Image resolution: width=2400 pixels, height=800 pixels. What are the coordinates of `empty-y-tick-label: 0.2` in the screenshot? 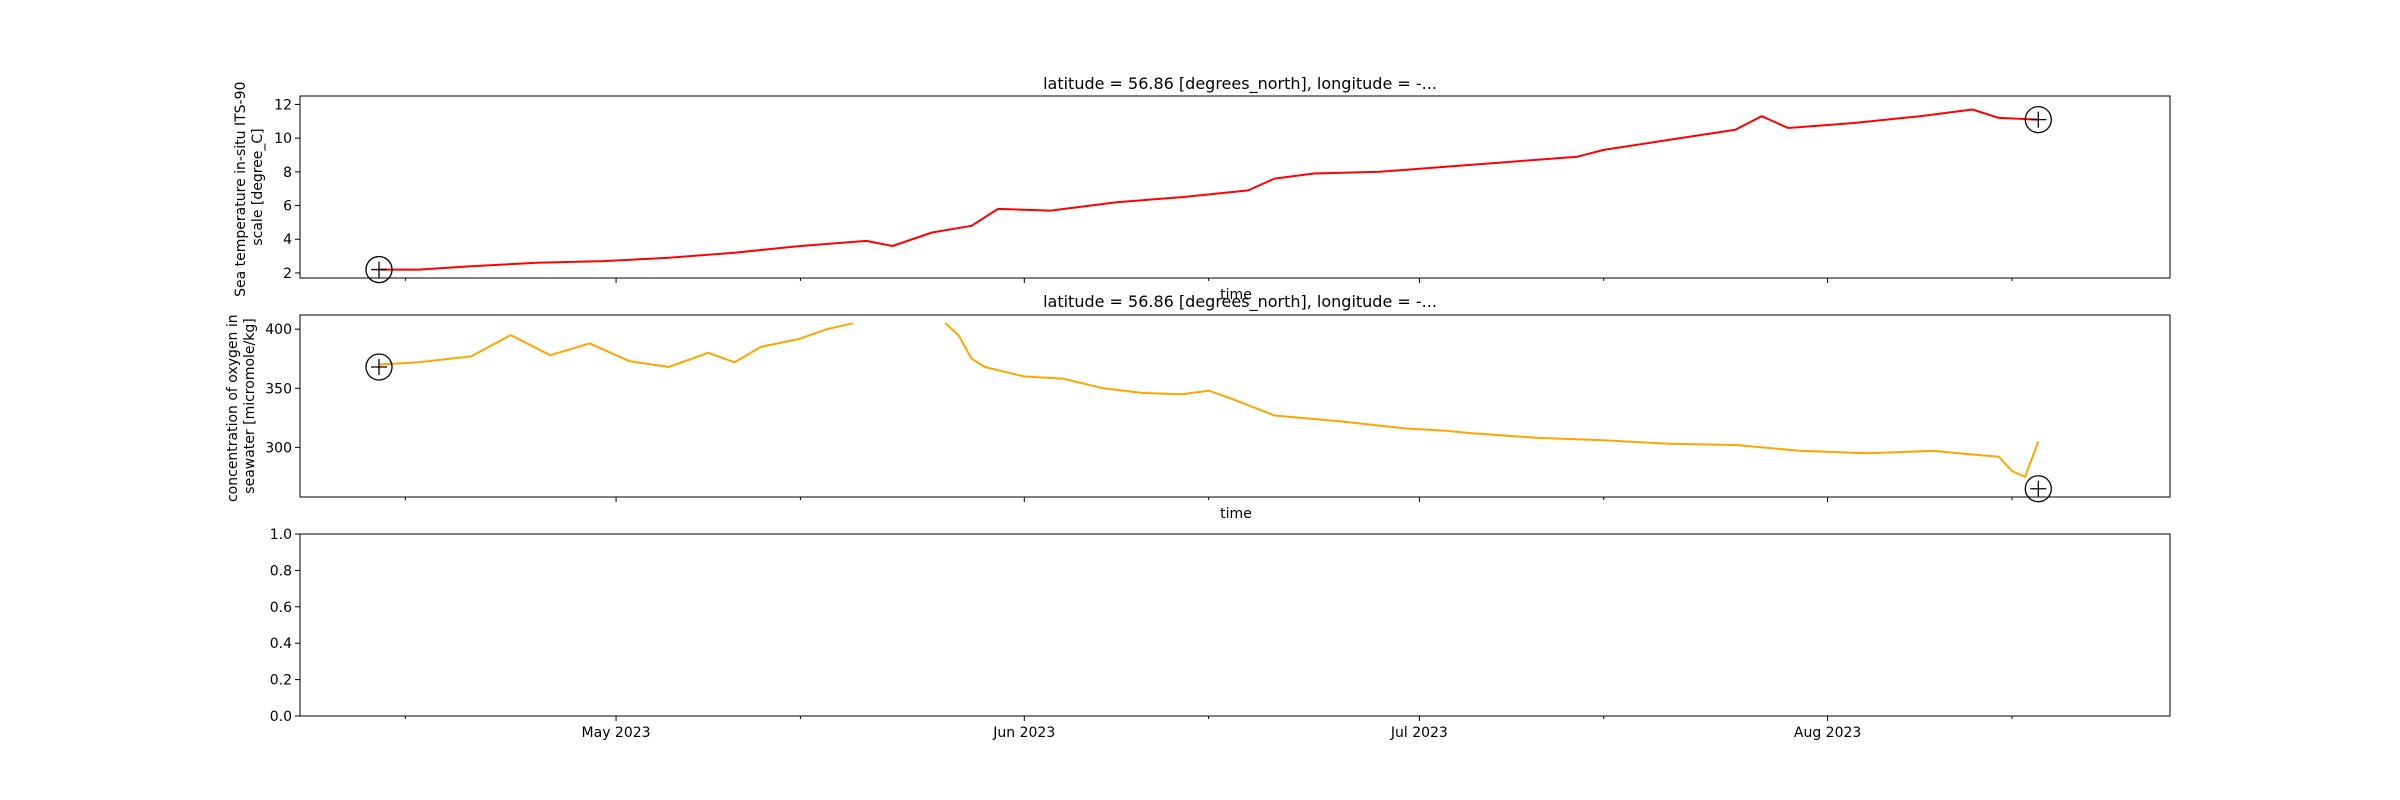 It's located at (281, 681).